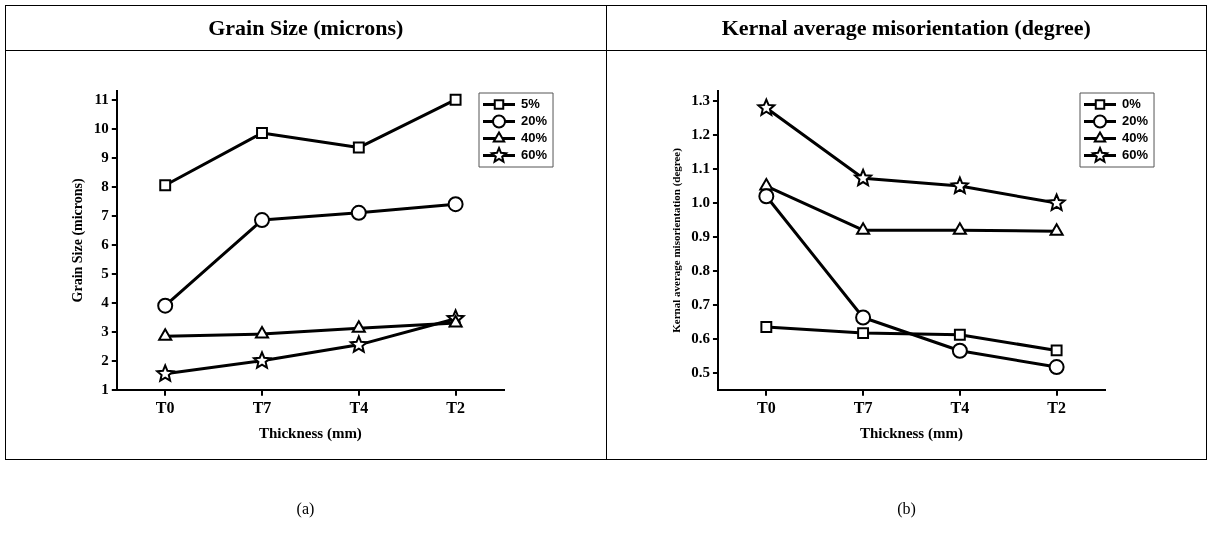 This screenshot has height=538, width=1212. What do you see at coordinates (700, 371) in the screenshot?
I see `y-tick-label: 0.5` at bounding box center [700, 371].